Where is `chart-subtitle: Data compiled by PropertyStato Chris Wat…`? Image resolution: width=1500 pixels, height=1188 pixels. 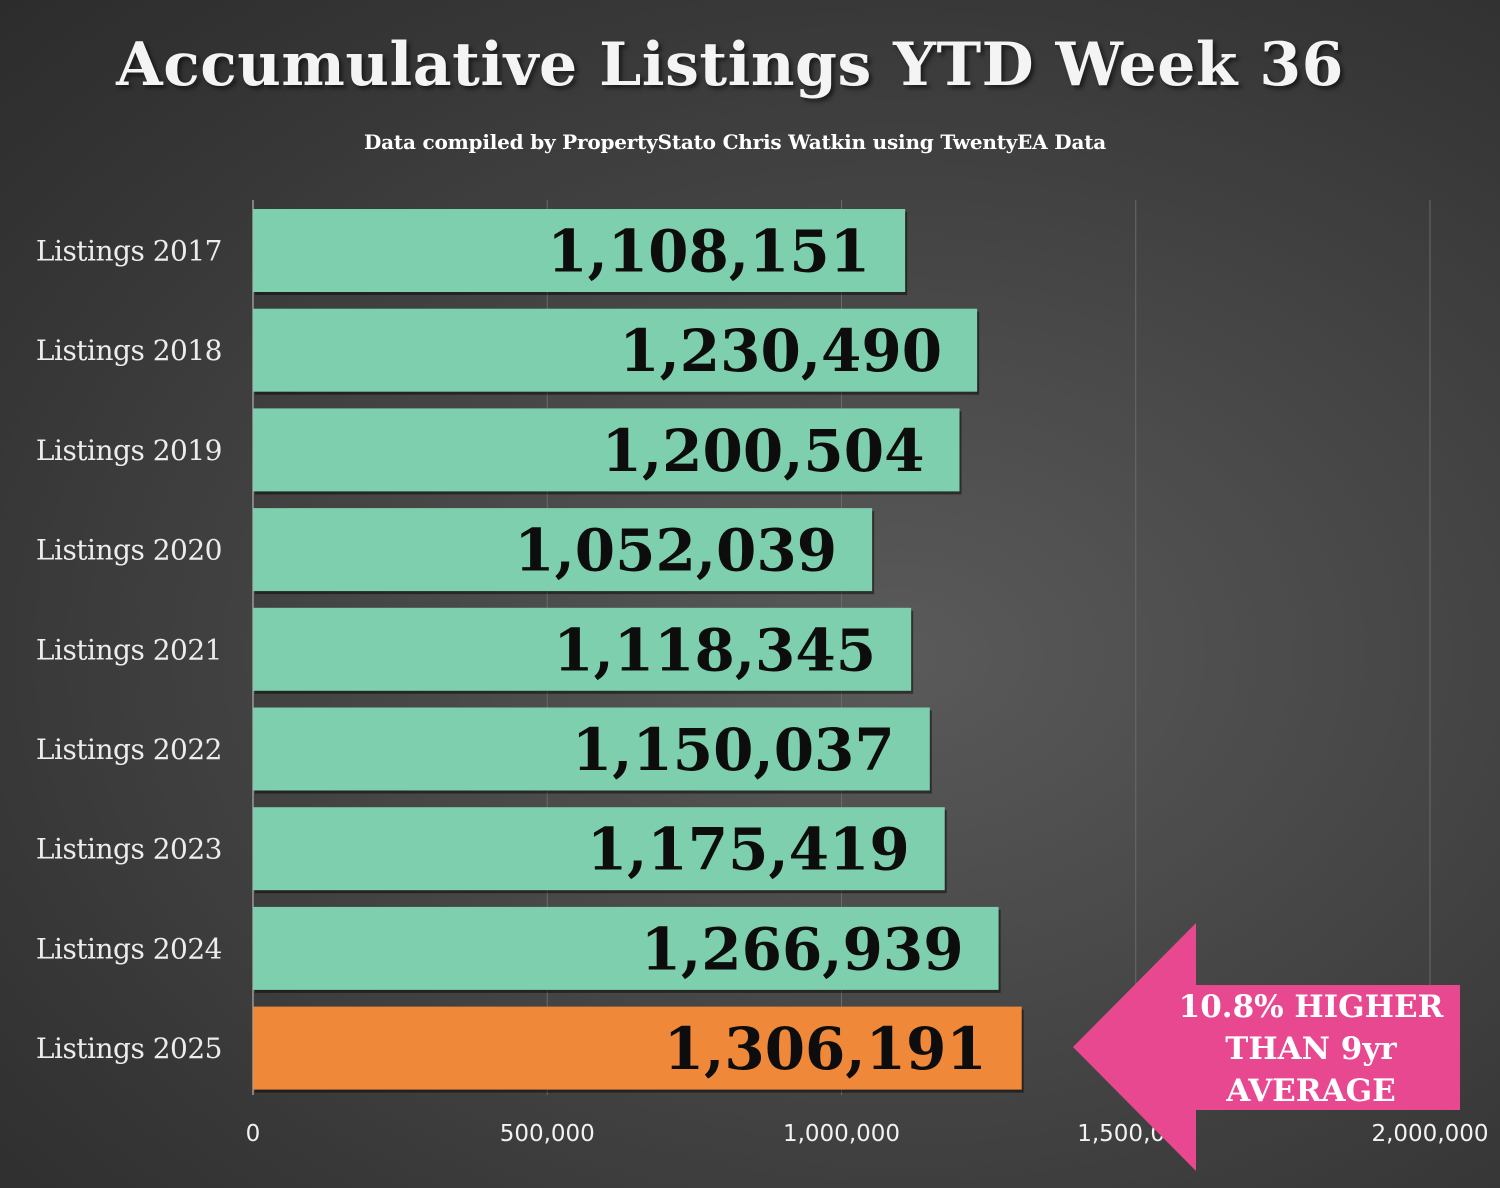 chart-subtitle: Data compiled by PropertyStato Chris Wat… is located at coordinates (735, 142).